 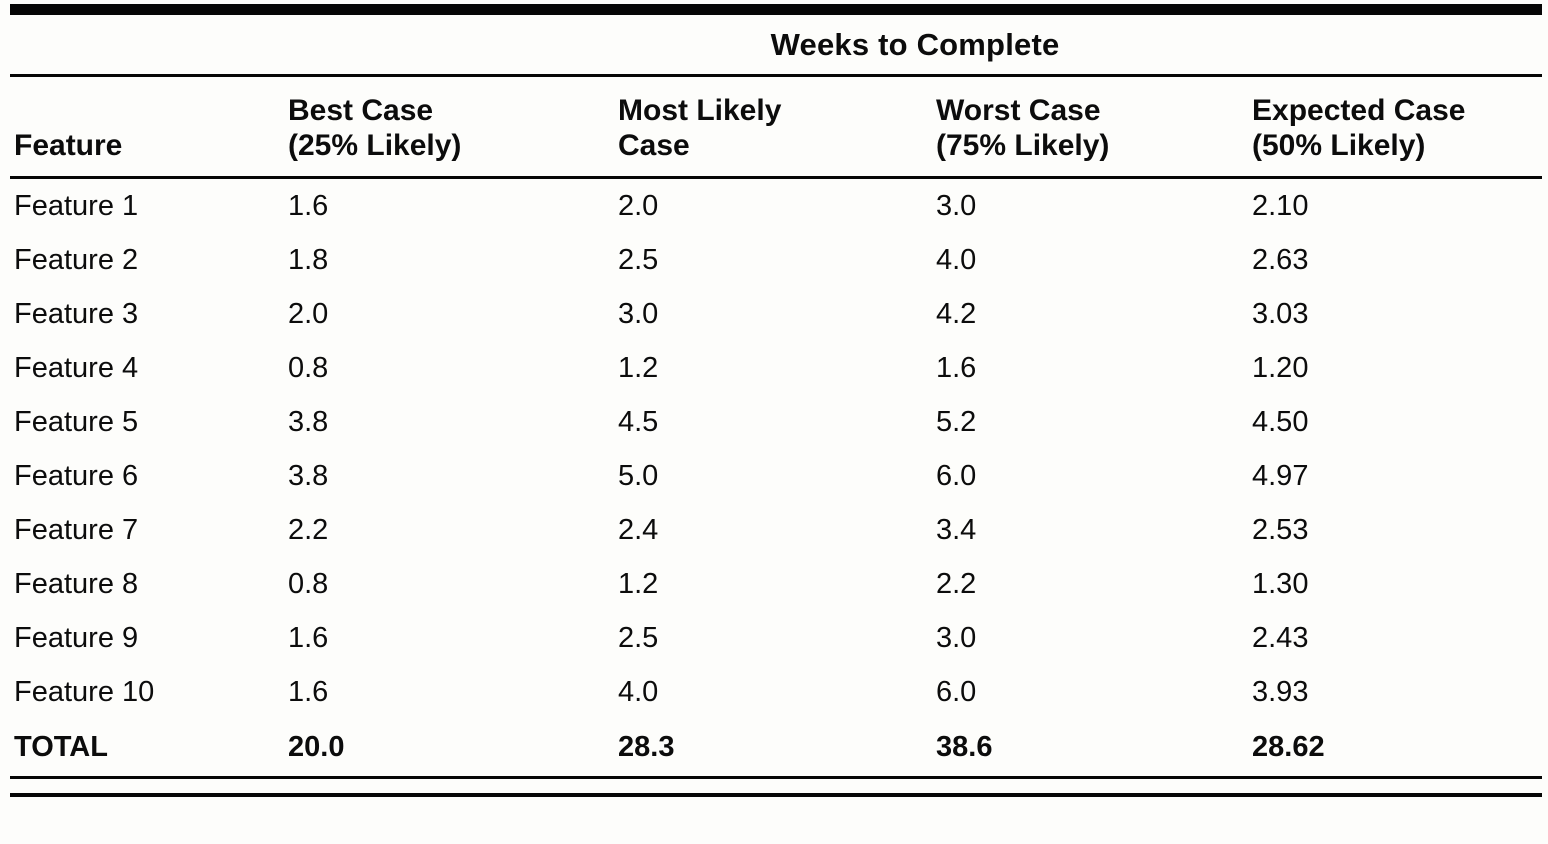 What do you see at coordinates (76, 313) in the screenshot?
I see `feature-label: Feature 3` at bounding box center [76, 313].